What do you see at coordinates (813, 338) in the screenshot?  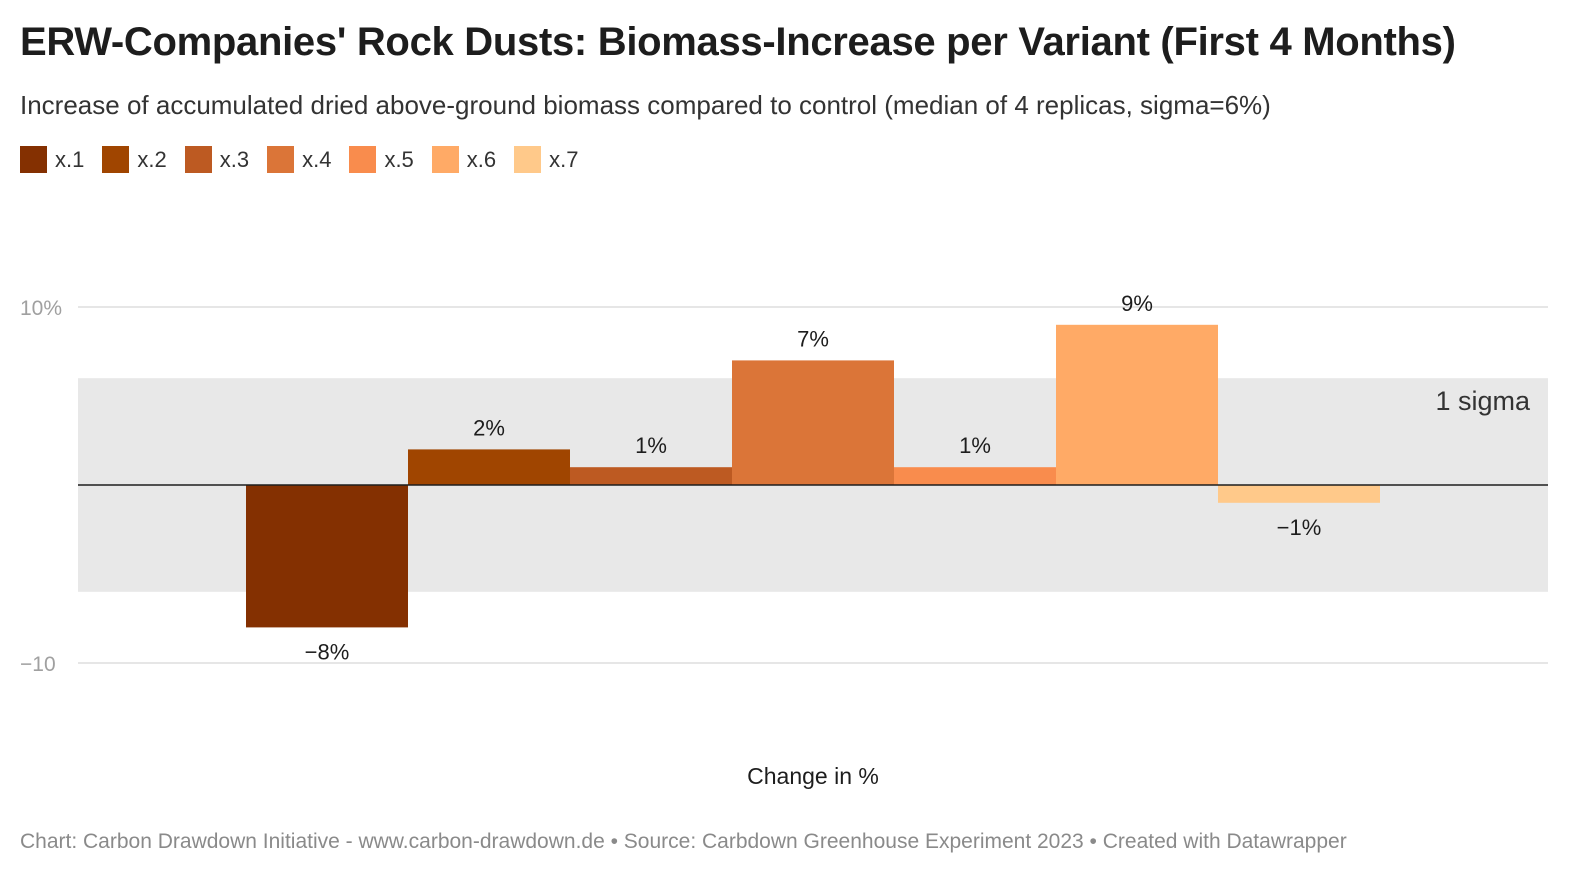 I see `value-label: 7%` at bounding box center [813, 338].